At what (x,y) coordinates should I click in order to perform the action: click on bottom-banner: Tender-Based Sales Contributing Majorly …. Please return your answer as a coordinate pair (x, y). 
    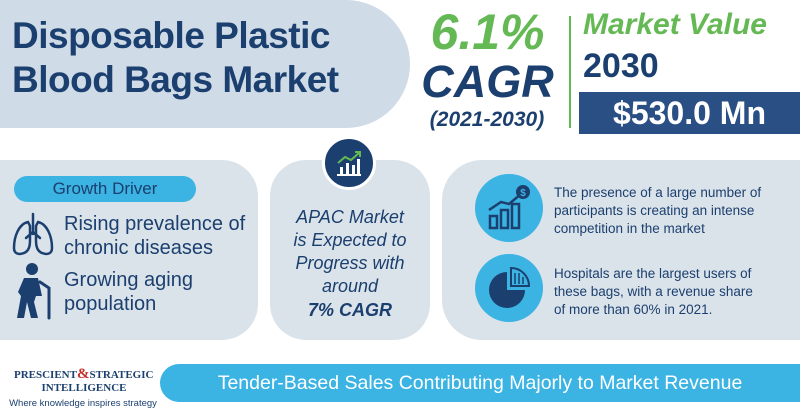
    Looking at the image, I should click on (480, 383).